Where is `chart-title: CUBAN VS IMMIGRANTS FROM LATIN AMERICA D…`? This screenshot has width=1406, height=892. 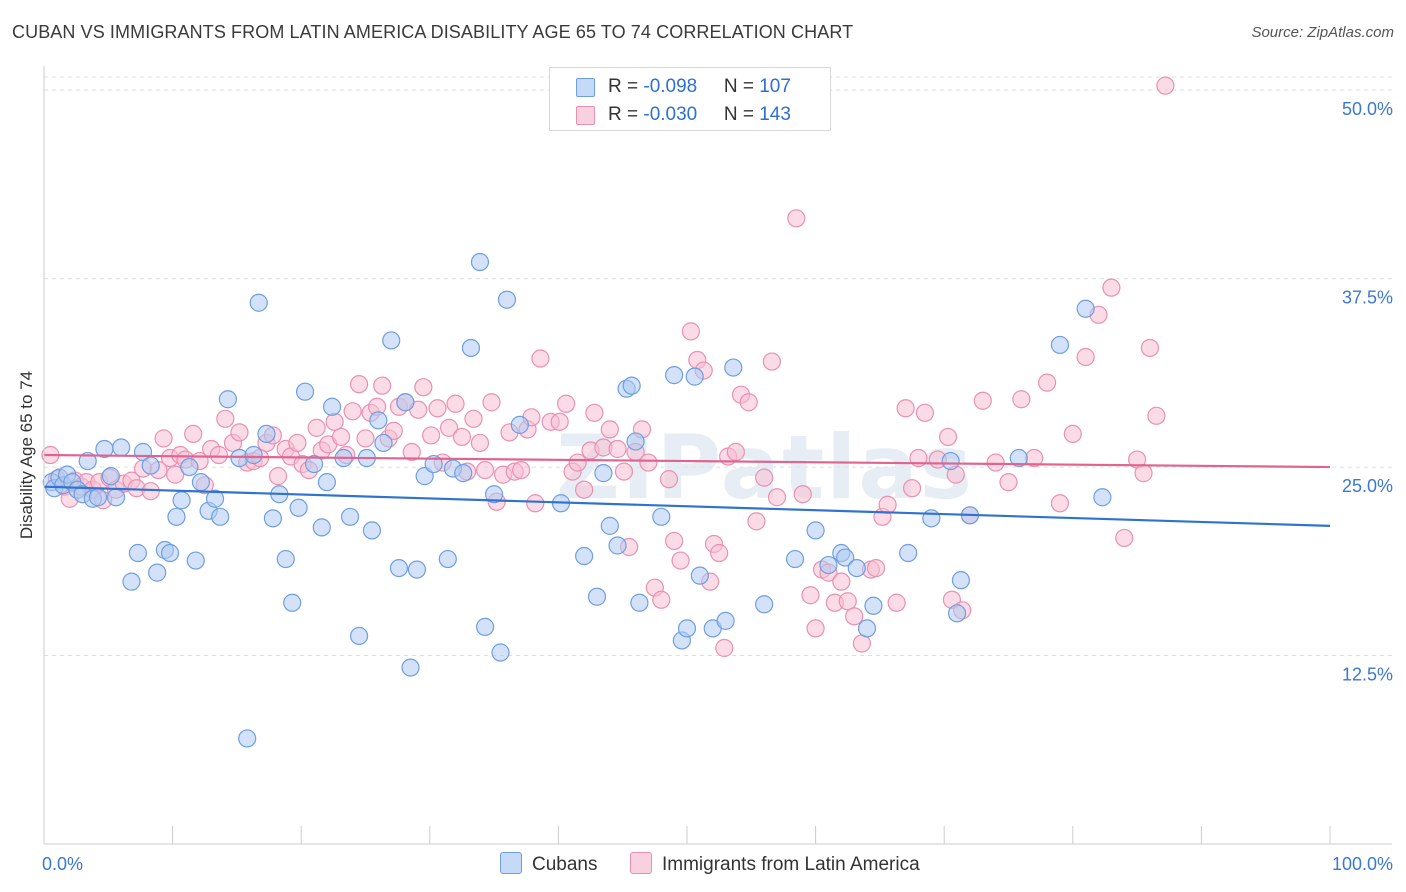
chart-title: CUBAN VS IMMIGRANTS FROM LATIN AMERICA D… is located at coordinates (433, 32).